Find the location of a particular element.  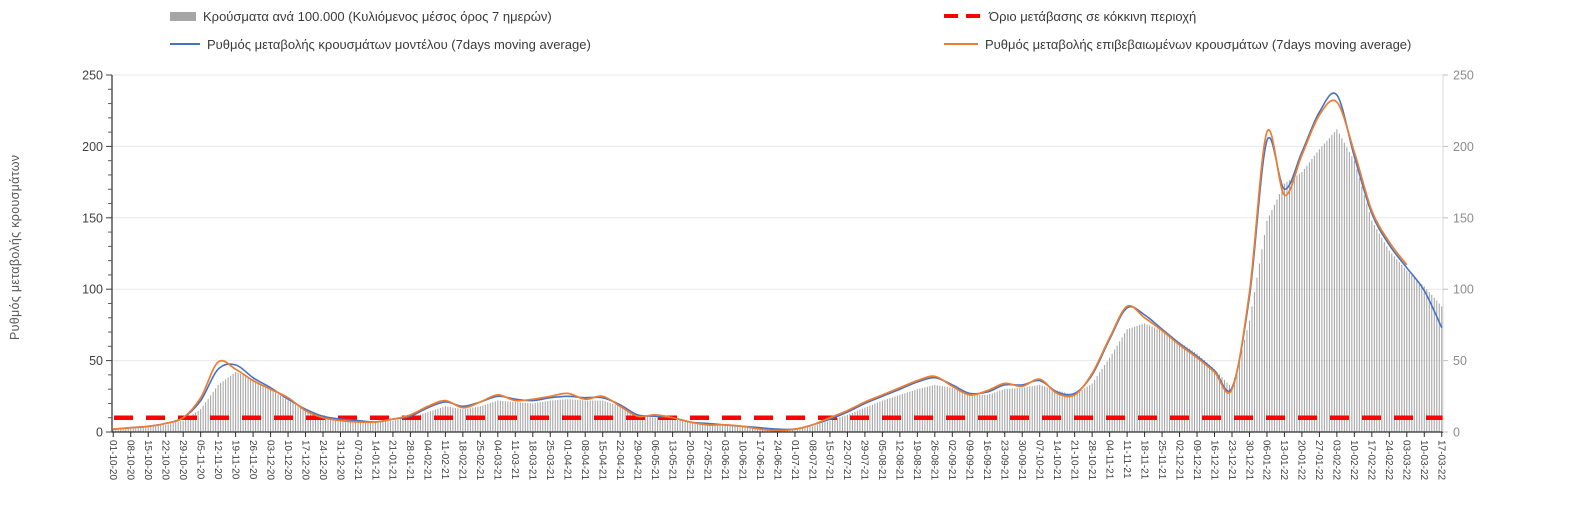

svg-text: 11-03-21 is located at coordinates (514, 460).